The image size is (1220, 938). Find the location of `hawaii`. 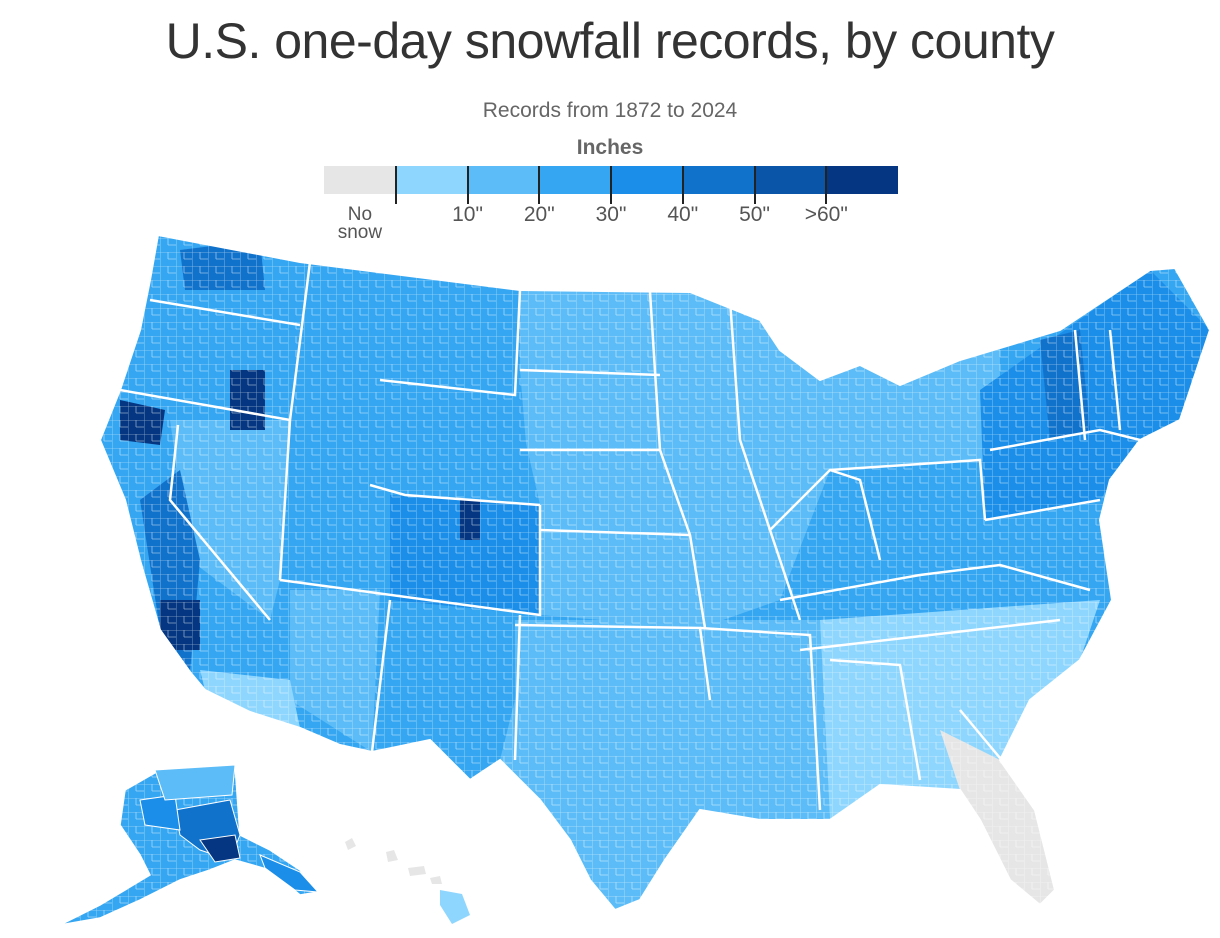

hawaii is located at coordinates (407, 881).